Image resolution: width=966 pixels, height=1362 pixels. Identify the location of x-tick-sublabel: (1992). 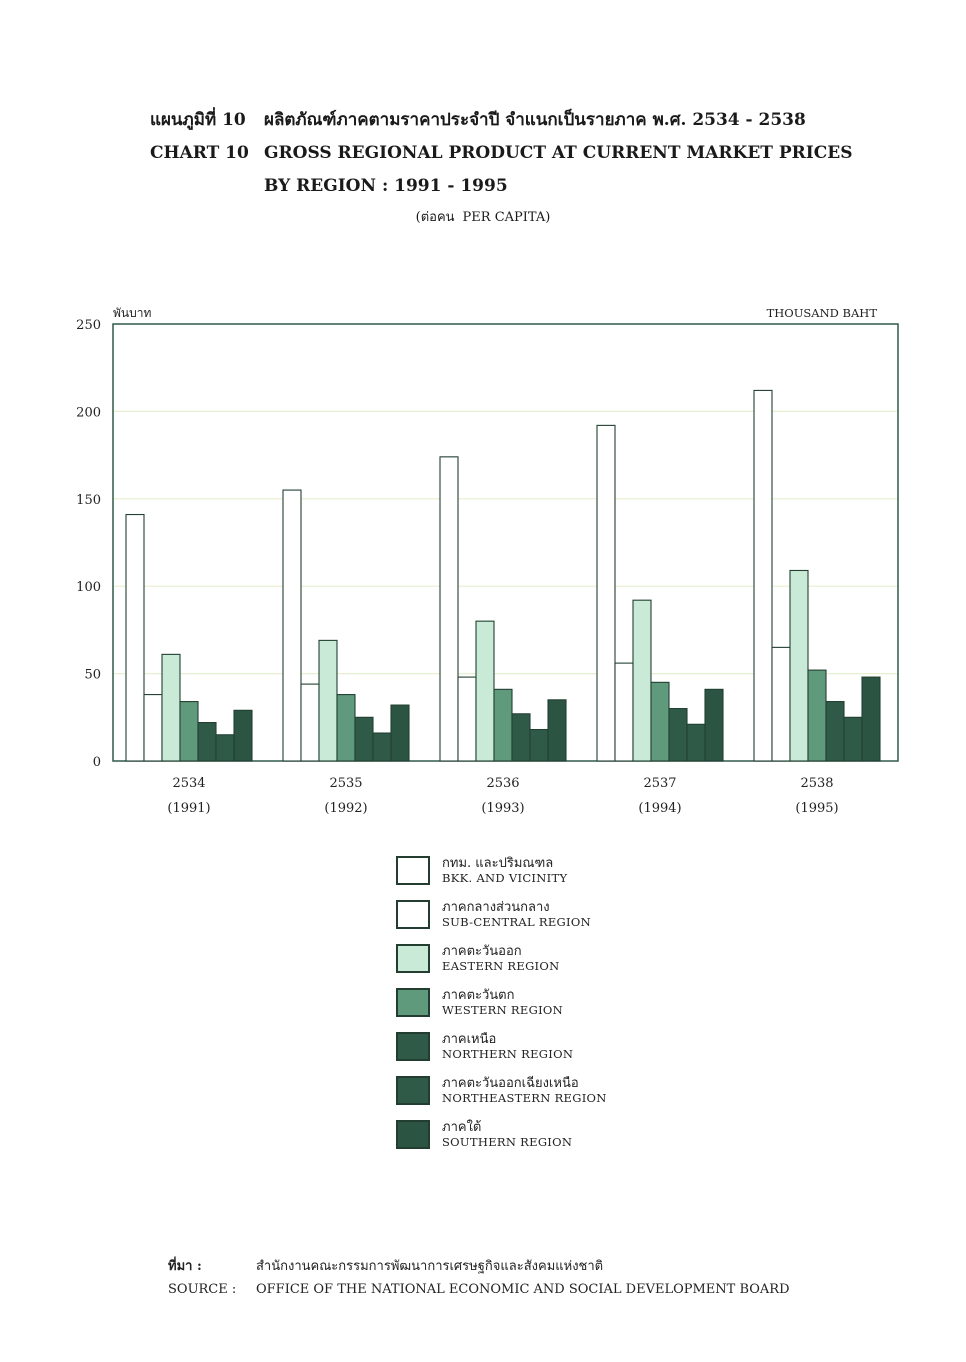
(345, 808).